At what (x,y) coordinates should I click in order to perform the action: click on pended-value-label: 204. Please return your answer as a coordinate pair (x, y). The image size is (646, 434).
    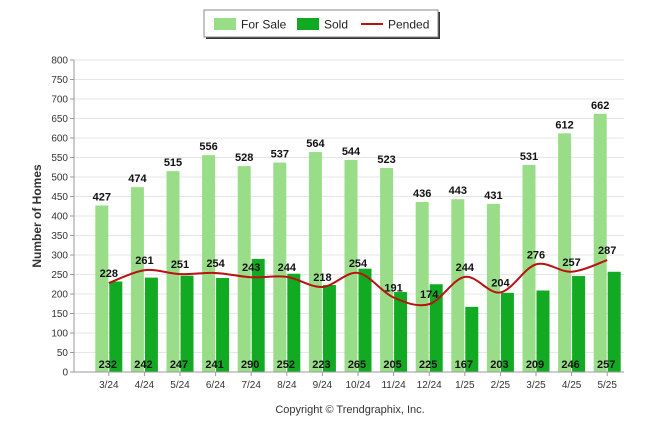
    Looking at the image, I should click on (500, 283).